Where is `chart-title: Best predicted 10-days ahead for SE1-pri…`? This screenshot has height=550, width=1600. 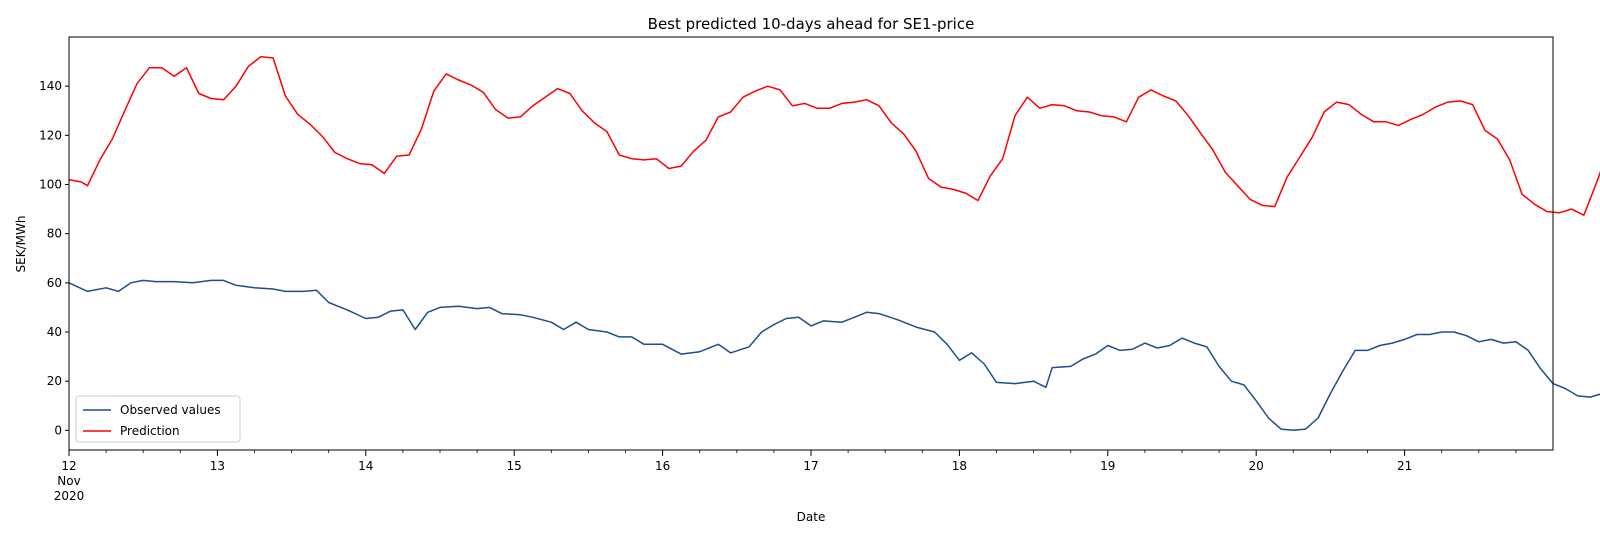
chart-title: Best predicted 10-days ahead for SE1-pri… is located at coordinates (811, 24).